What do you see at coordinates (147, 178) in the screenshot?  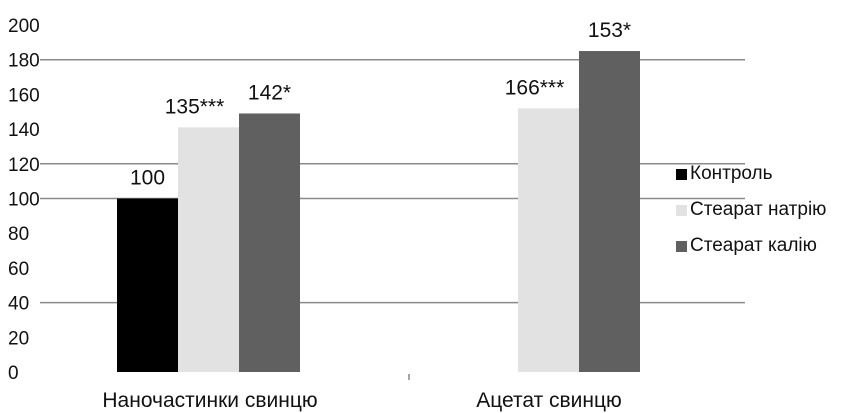 I see `data-label: 100` at bounding box center [147, 178].